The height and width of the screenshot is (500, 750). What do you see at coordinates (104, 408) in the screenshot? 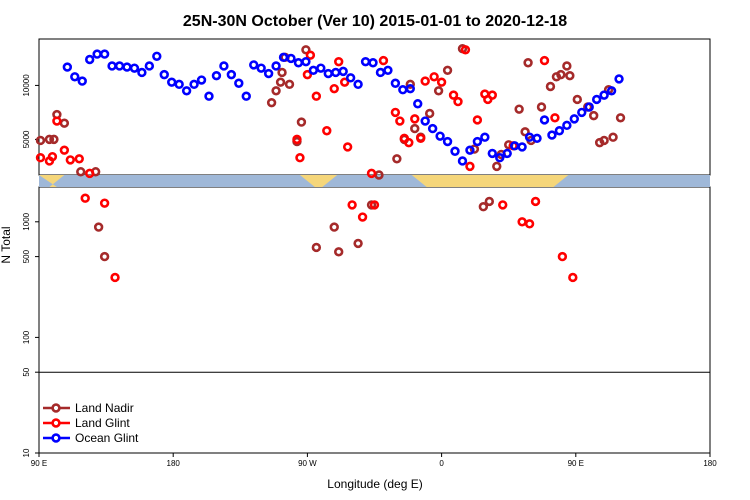
I see `legend-label-0: Land Nadir` at bounding box center [104, 408].